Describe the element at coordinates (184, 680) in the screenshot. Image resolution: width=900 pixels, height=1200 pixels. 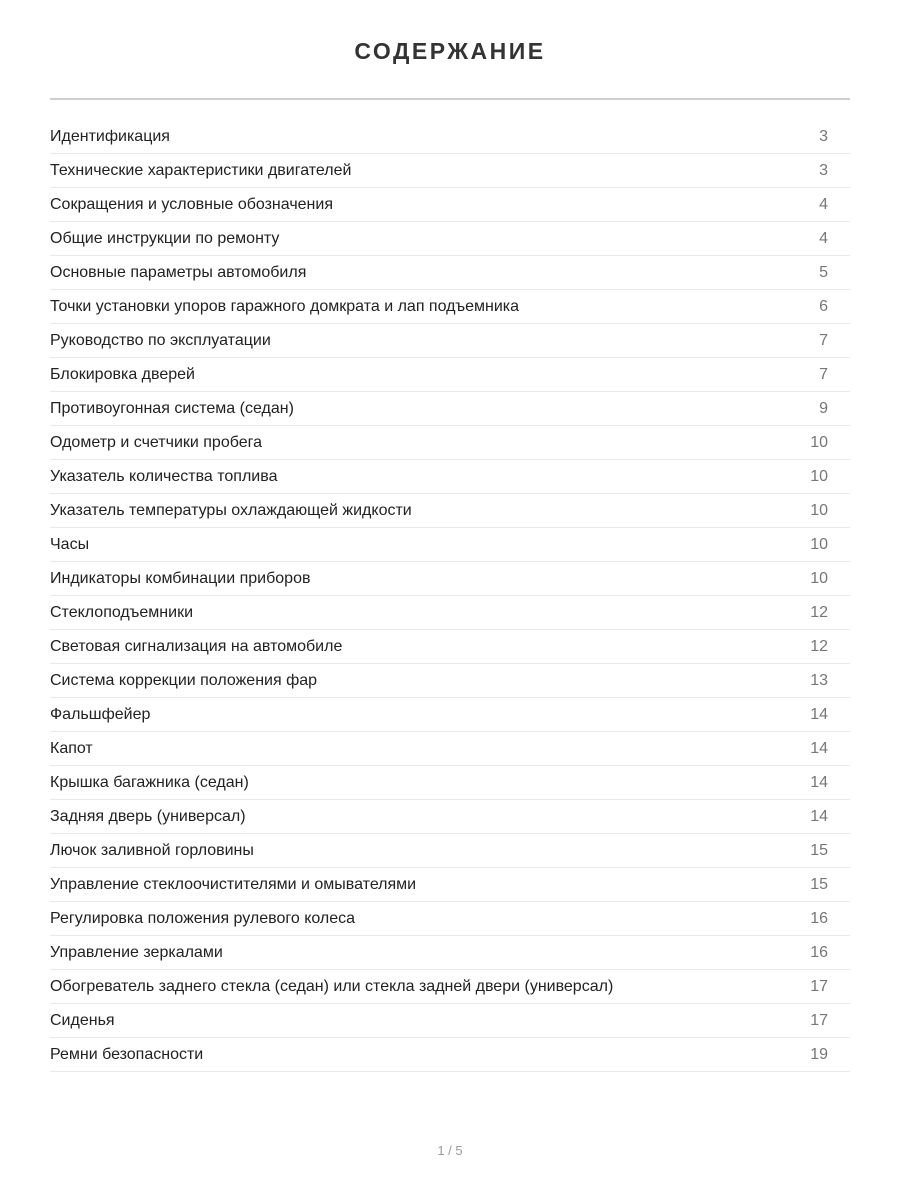
I see `toc-entry-label: Система коррекции положения фар` at that location.